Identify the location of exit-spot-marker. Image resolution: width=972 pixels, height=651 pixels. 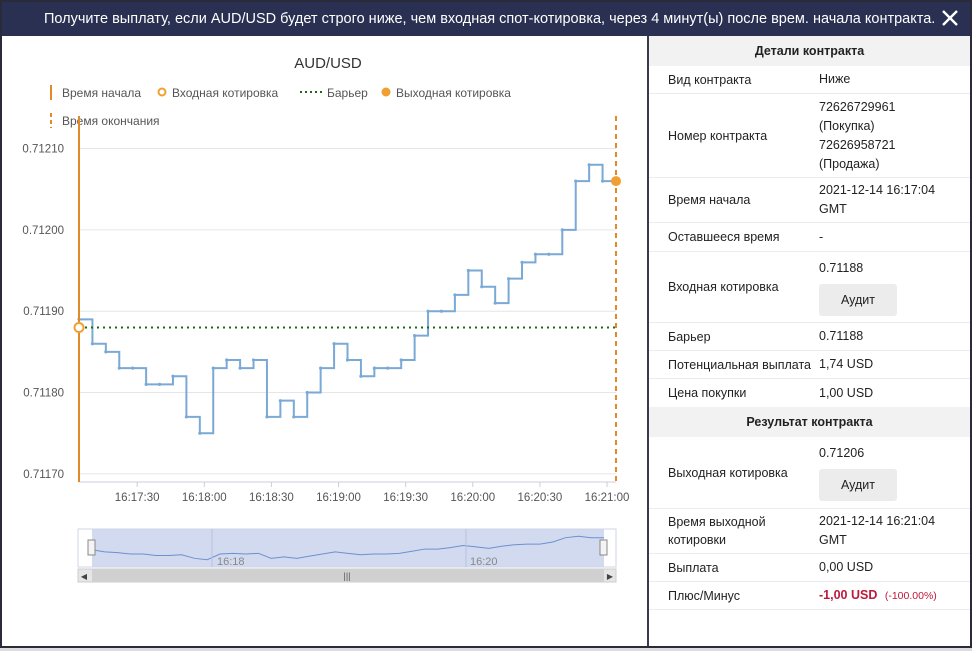
(616, 181).